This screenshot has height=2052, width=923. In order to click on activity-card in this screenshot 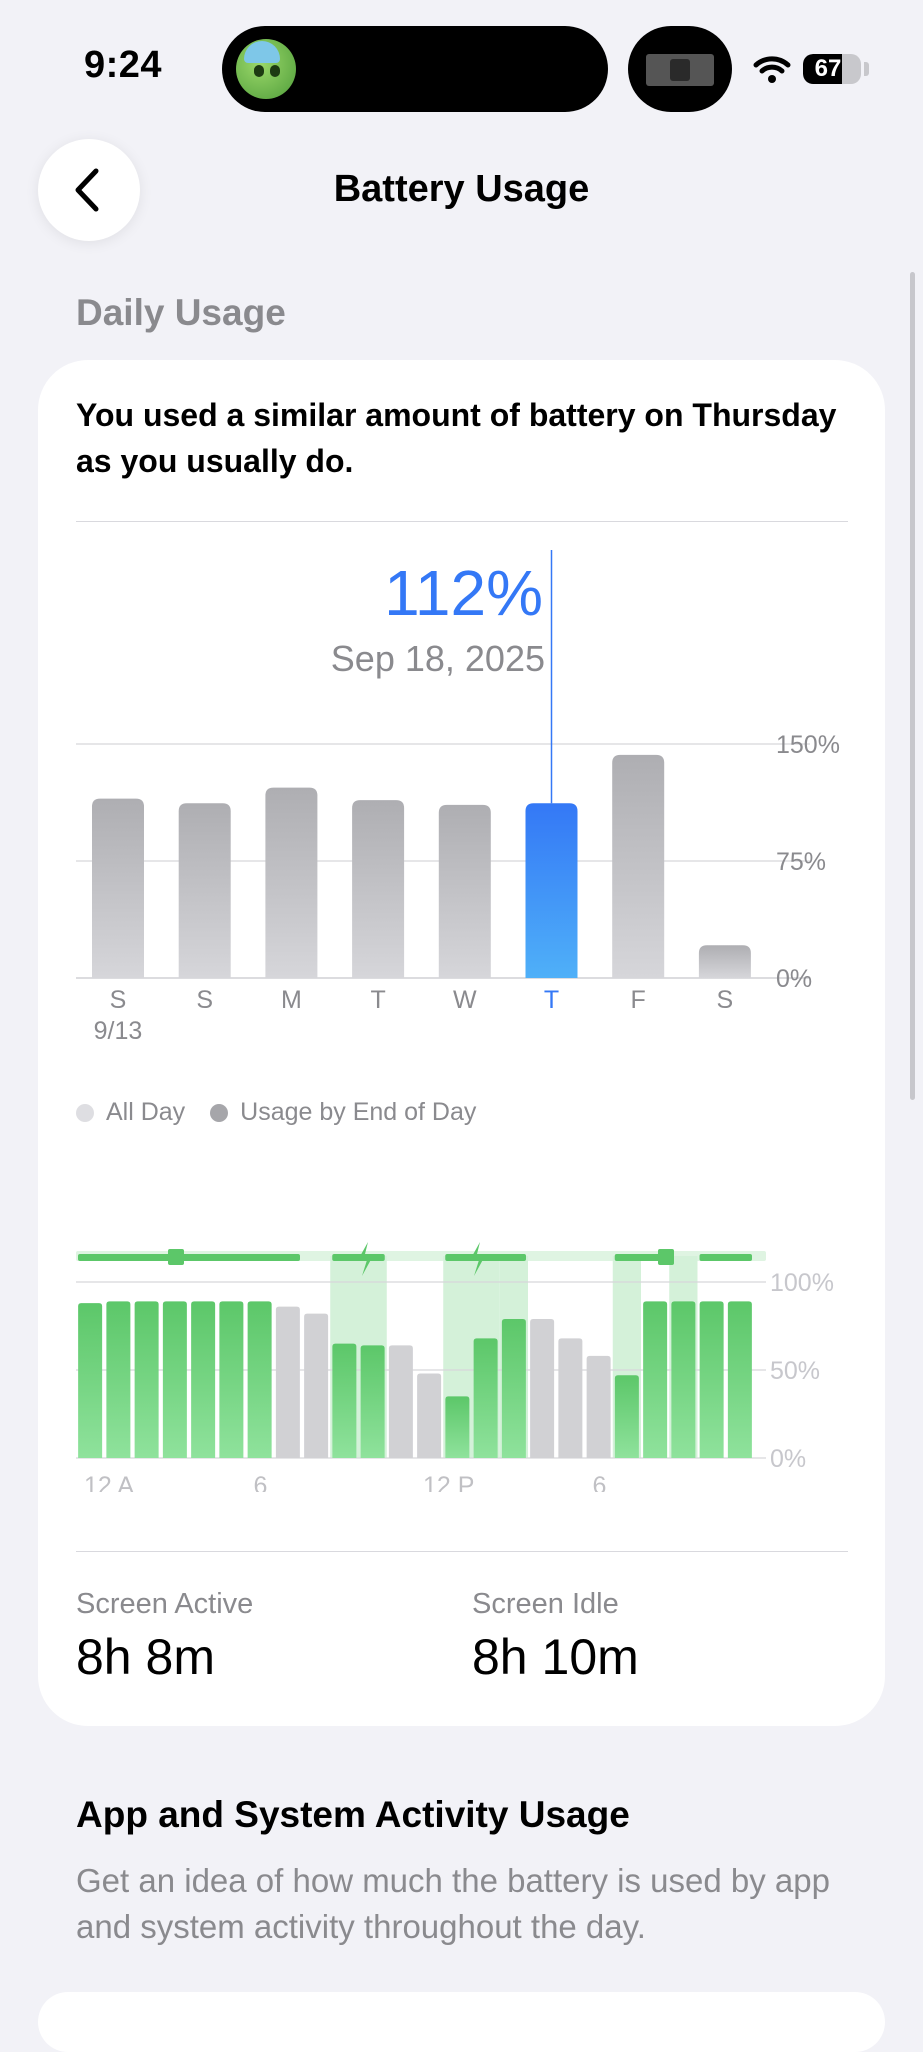, I will do `click(461, 2022)`.